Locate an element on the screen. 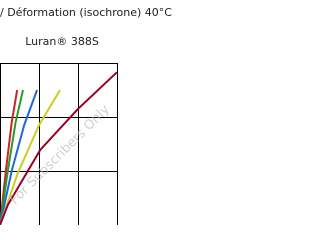  chart-title: / Déformation (isochrone) 40°C is located at coordinates (86, 12).